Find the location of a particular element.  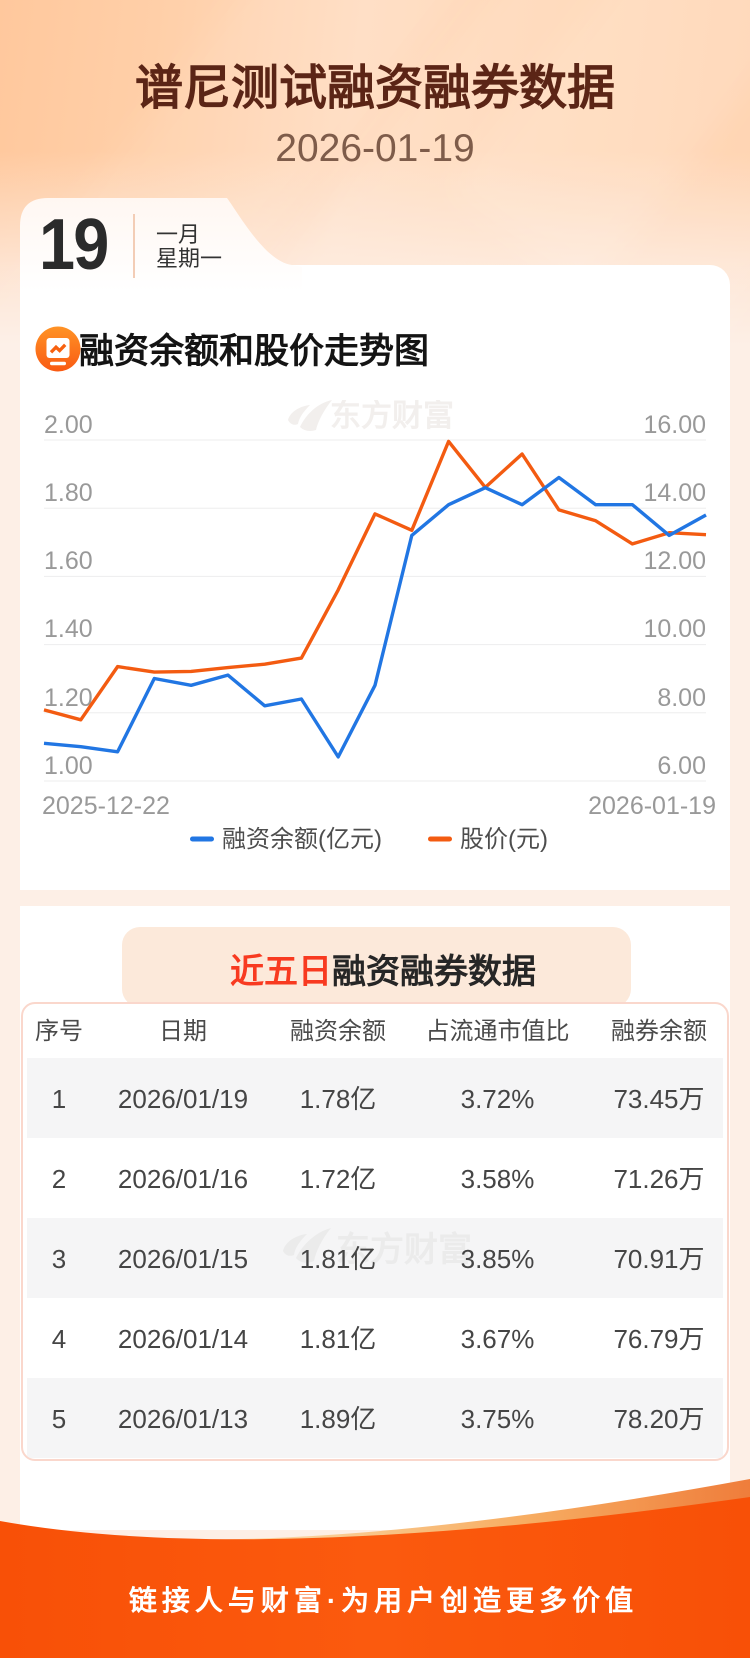

svg-text: 71.26万 is located at coordinates (658, 1179).